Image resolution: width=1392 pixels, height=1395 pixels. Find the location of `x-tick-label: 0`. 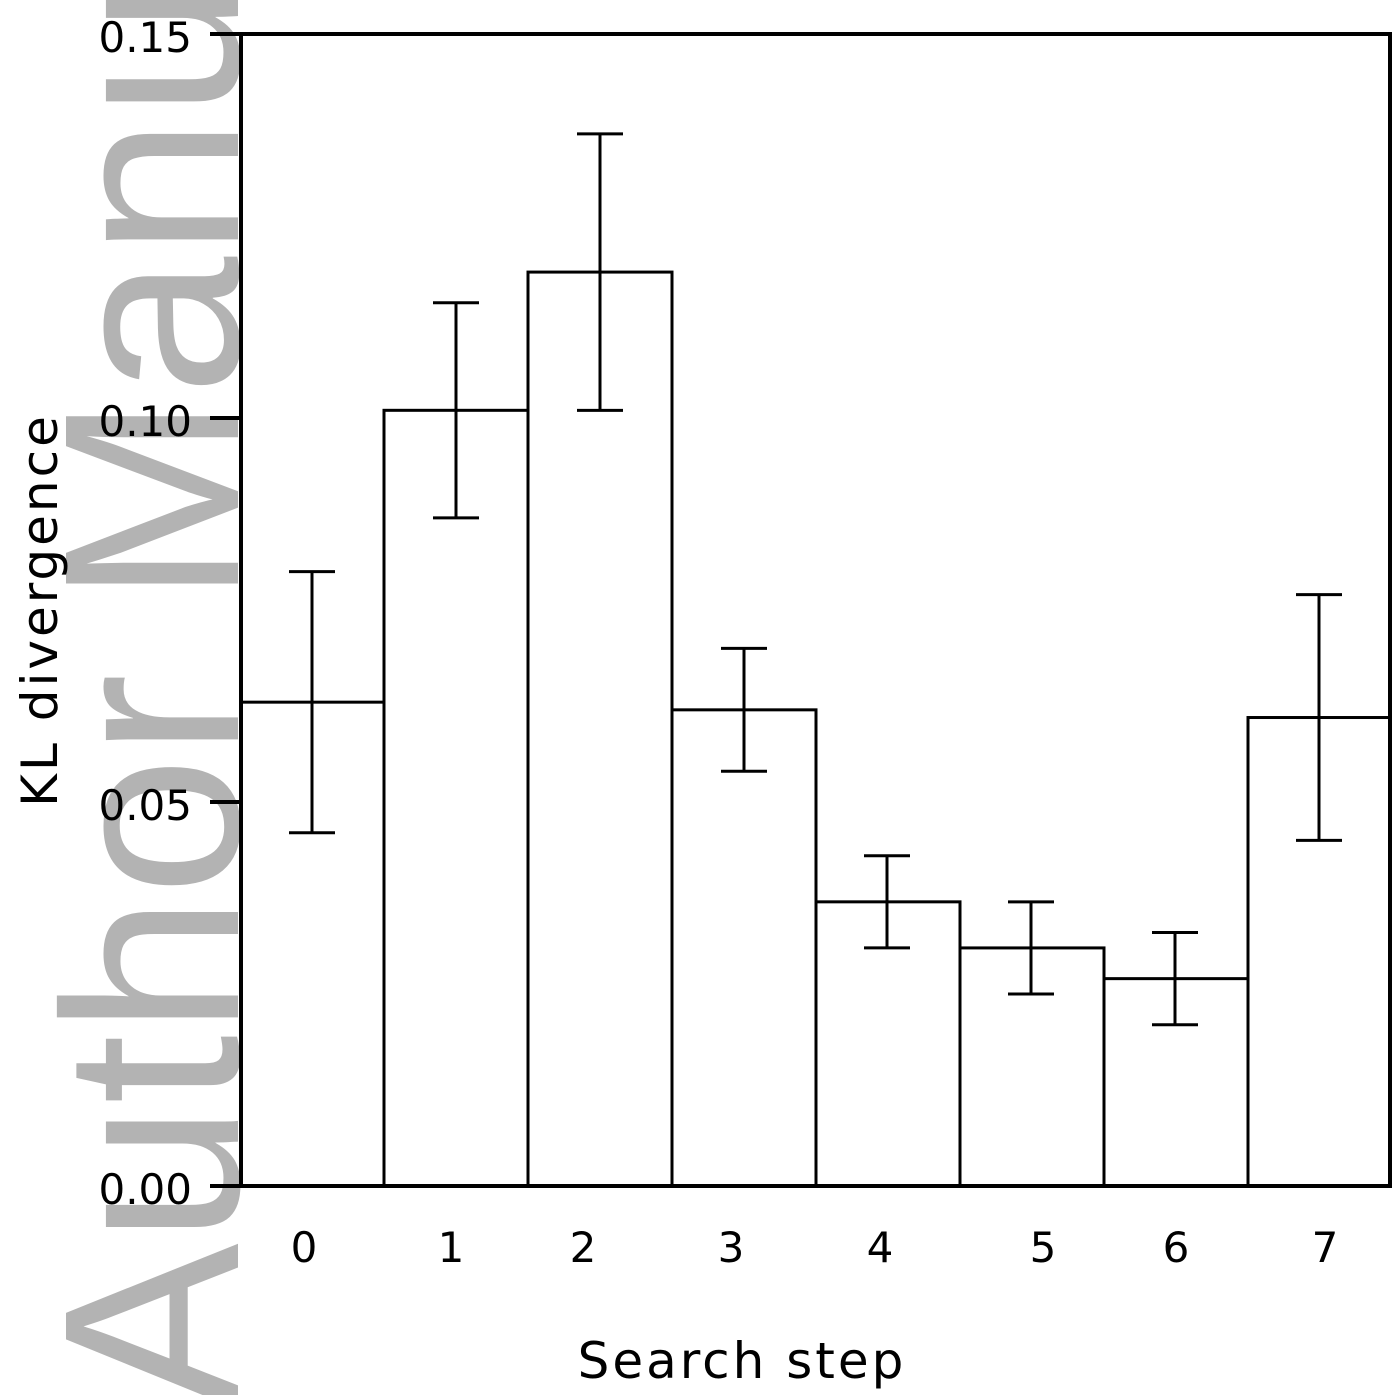

x-tick-label: 0 is located at coordinates (304, 1247).